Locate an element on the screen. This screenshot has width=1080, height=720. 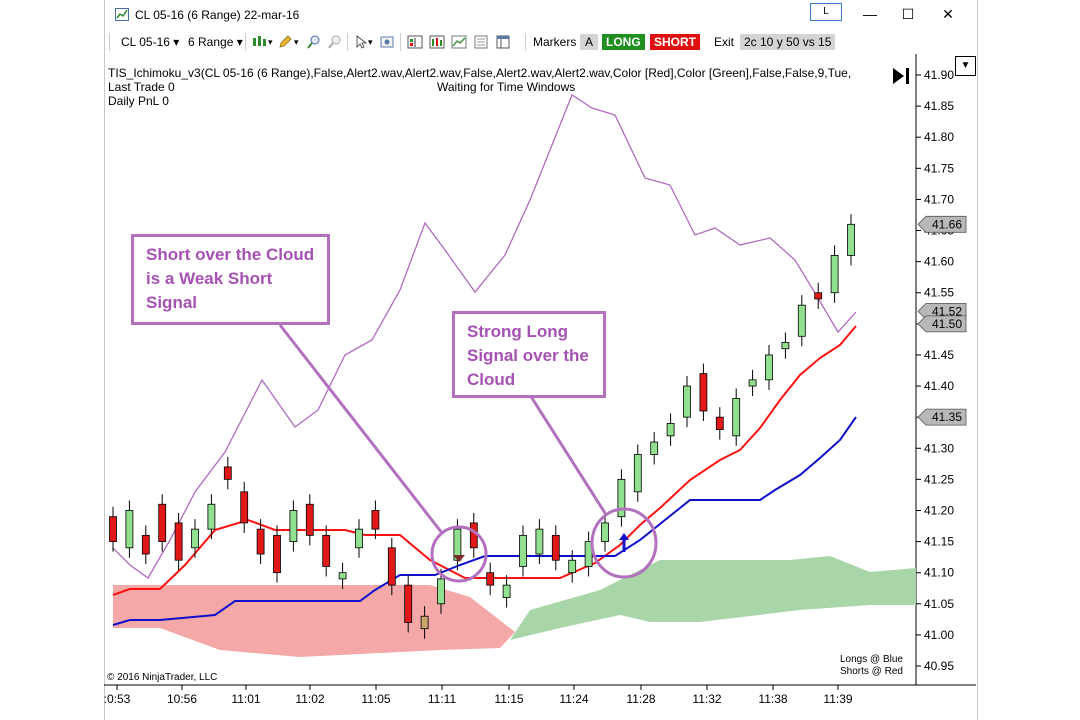
y-tick-label: 41.10 is located at coordinates (939, 573).